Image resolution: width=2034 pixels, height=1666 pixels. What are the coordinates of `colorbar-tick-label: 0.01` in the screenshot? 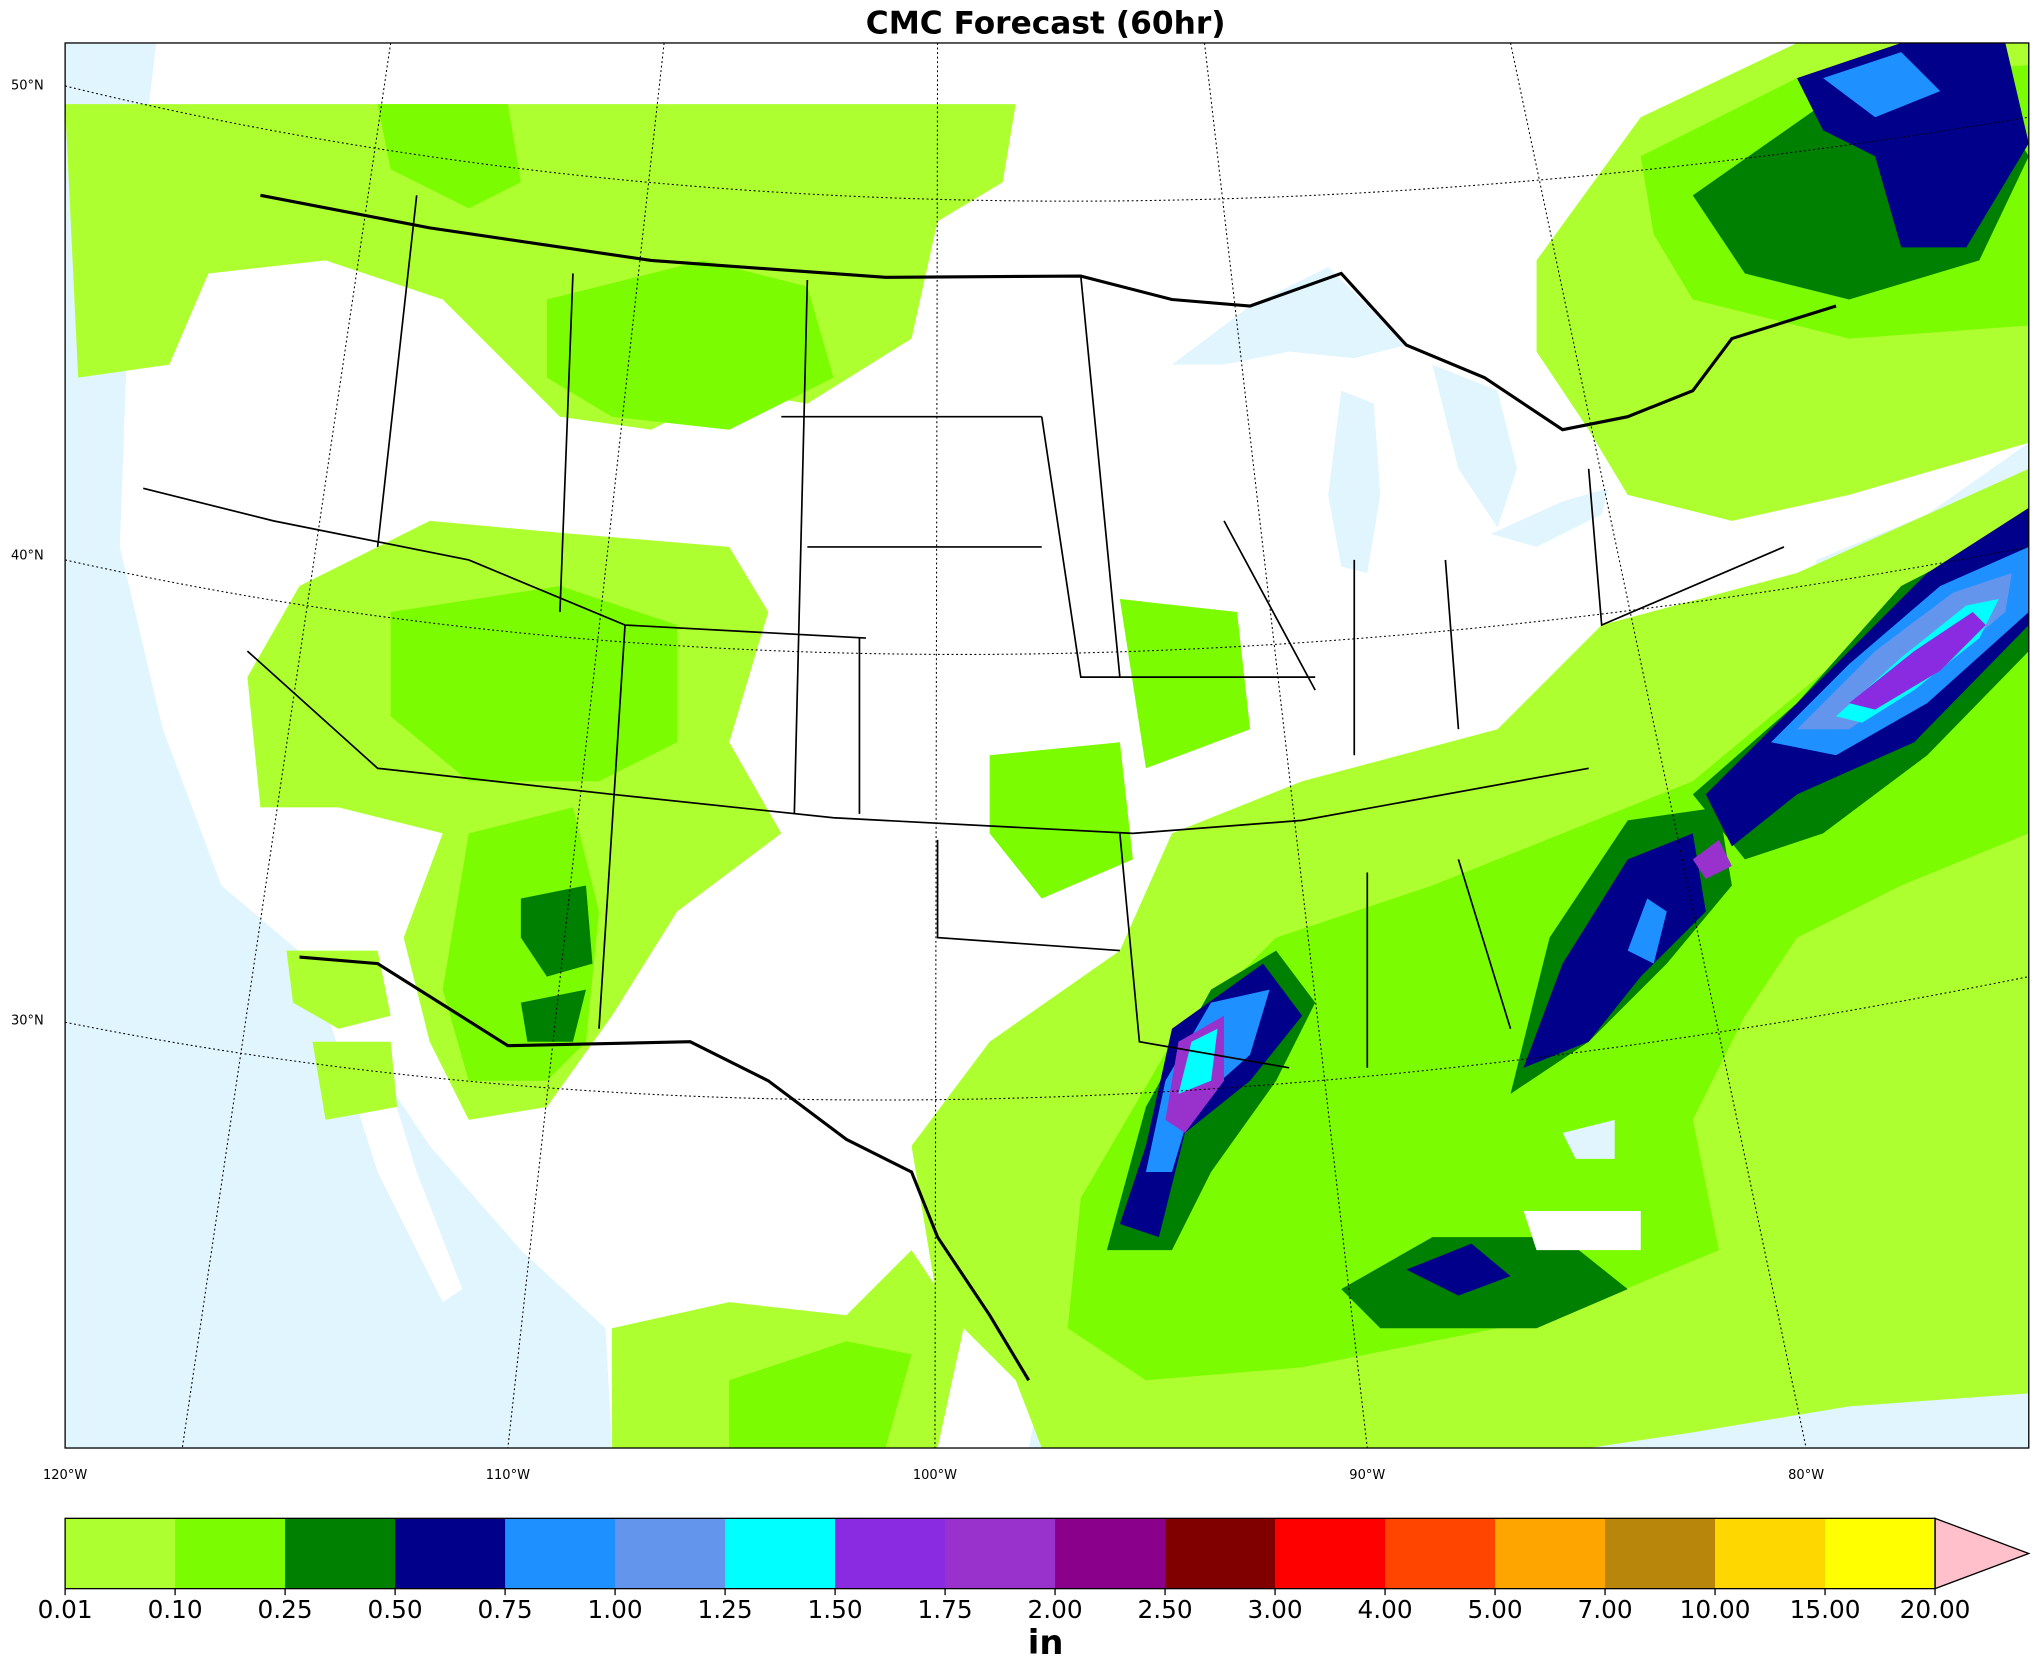 It's located at (65, 1609).